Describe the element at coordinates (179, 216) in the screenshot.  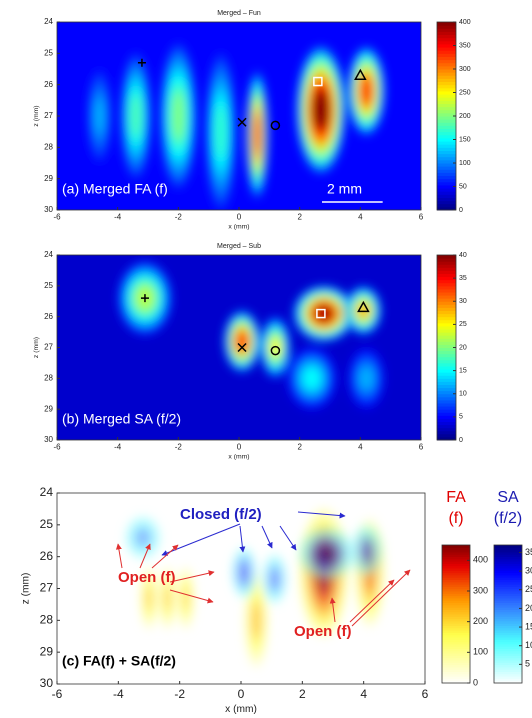
I see `x-tick-label: -2` at that location.